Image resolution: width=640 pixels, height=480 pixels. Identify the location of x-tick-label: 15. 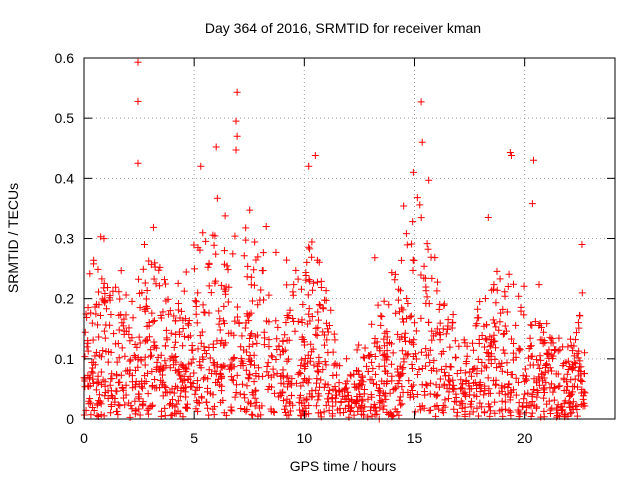
(415, 438).